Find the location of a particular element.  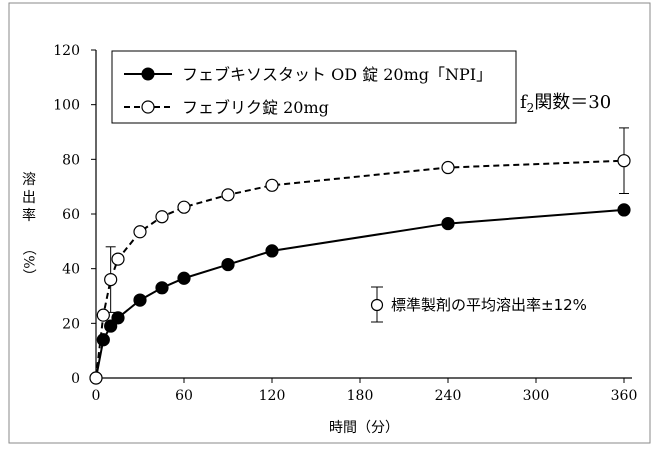

y-axis-title-unit: （%） is located at coordinates (28, 261).